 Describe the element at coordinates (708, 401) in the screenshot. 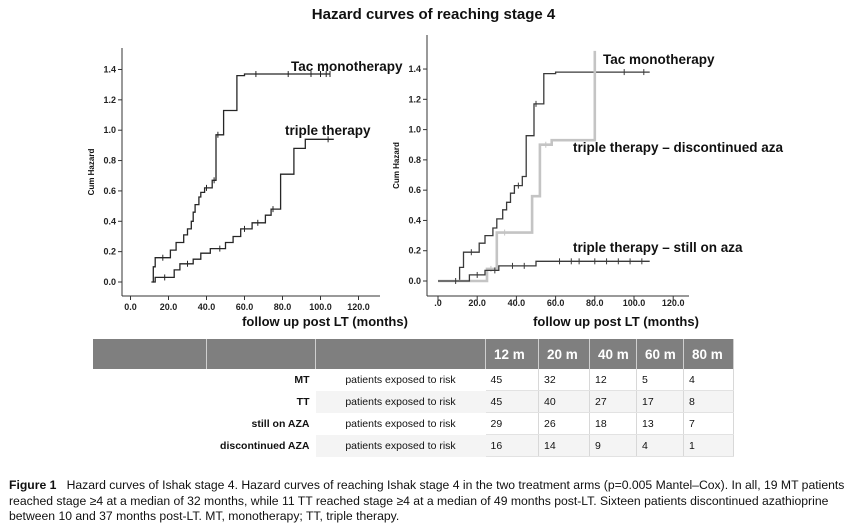

I see `cell-80m: 8` at that location.